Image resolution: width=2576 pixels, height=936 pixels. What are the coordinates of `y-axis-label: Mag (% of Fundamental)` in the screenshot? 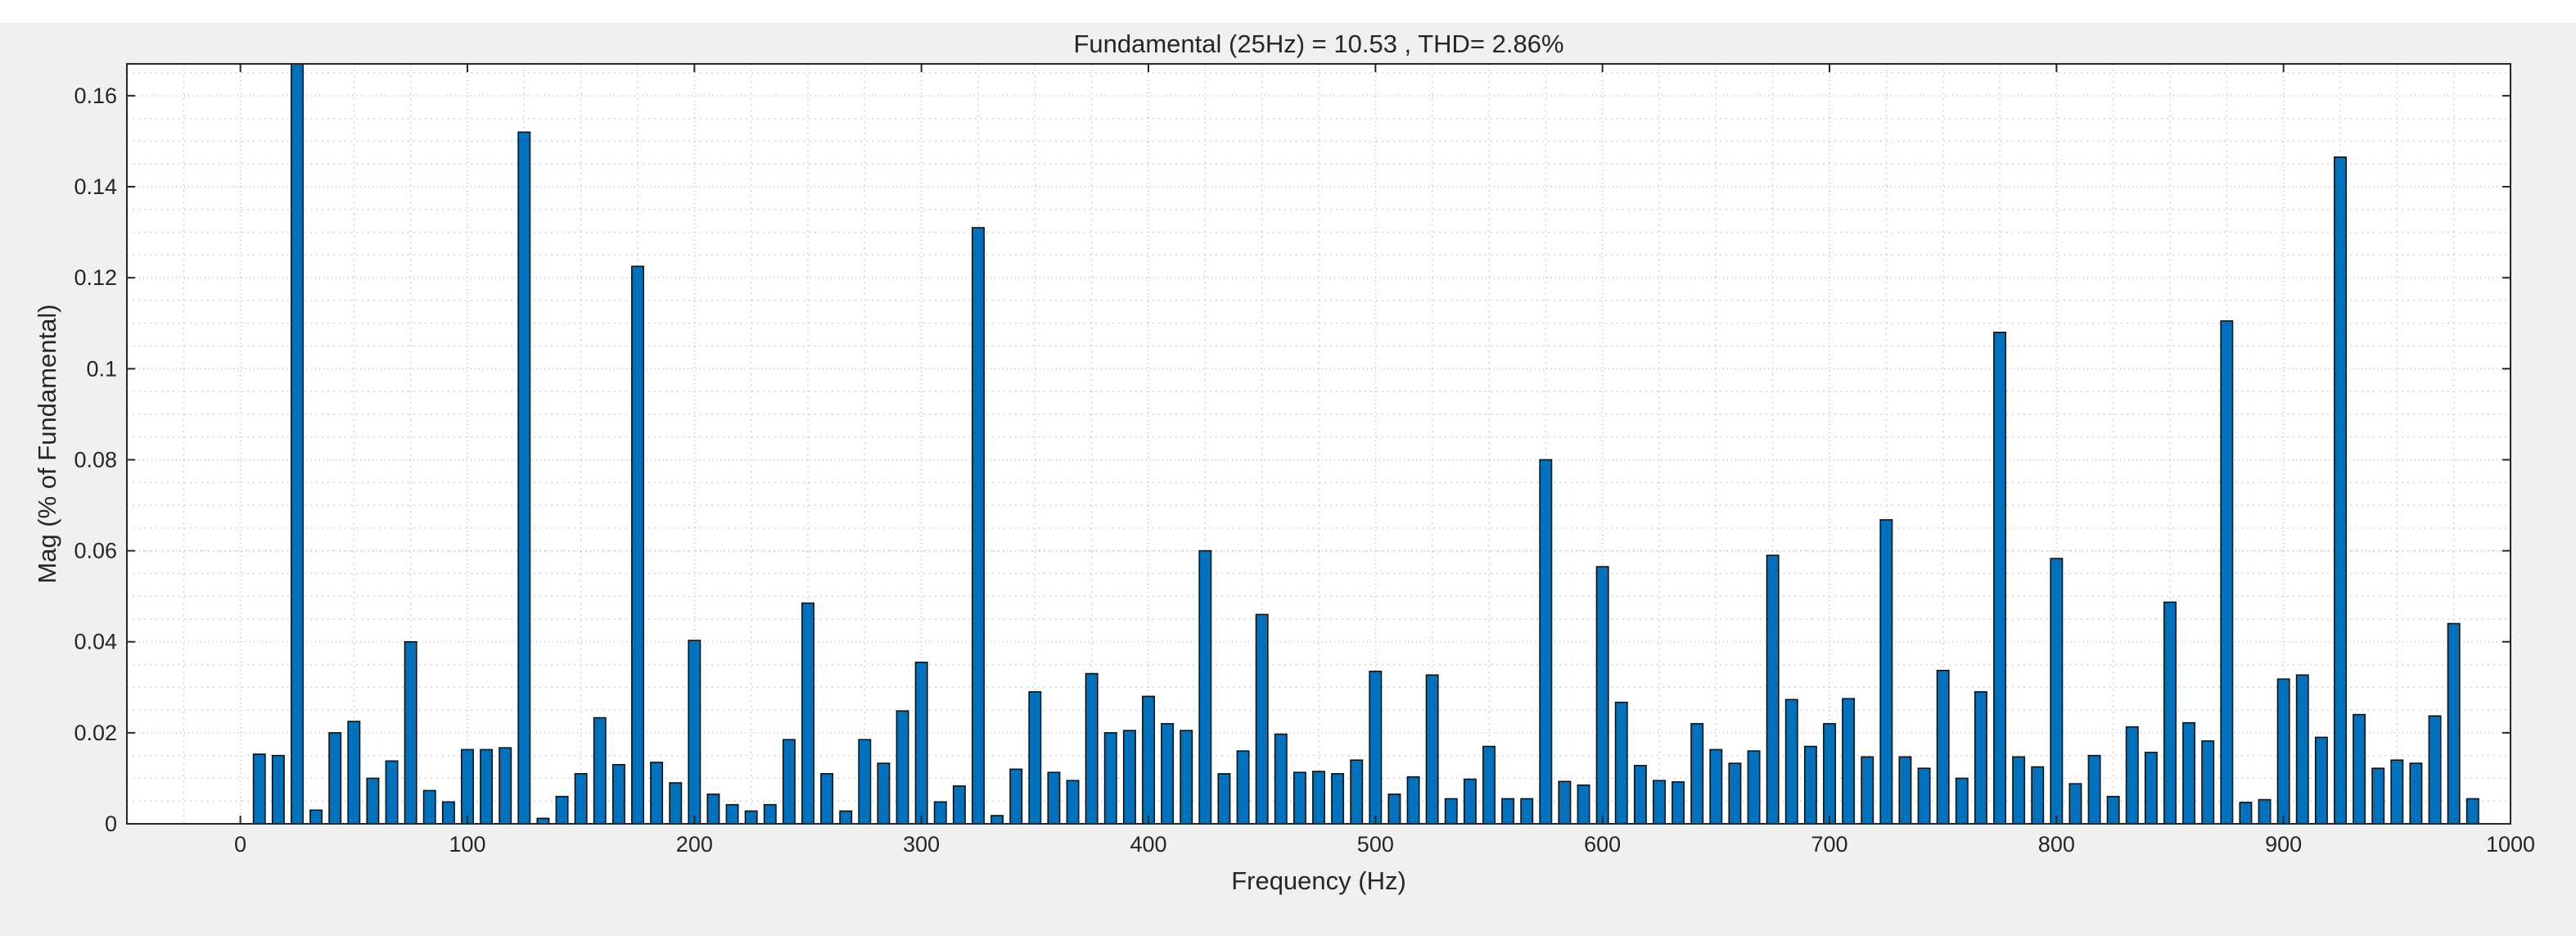 It's located at (47, 444).